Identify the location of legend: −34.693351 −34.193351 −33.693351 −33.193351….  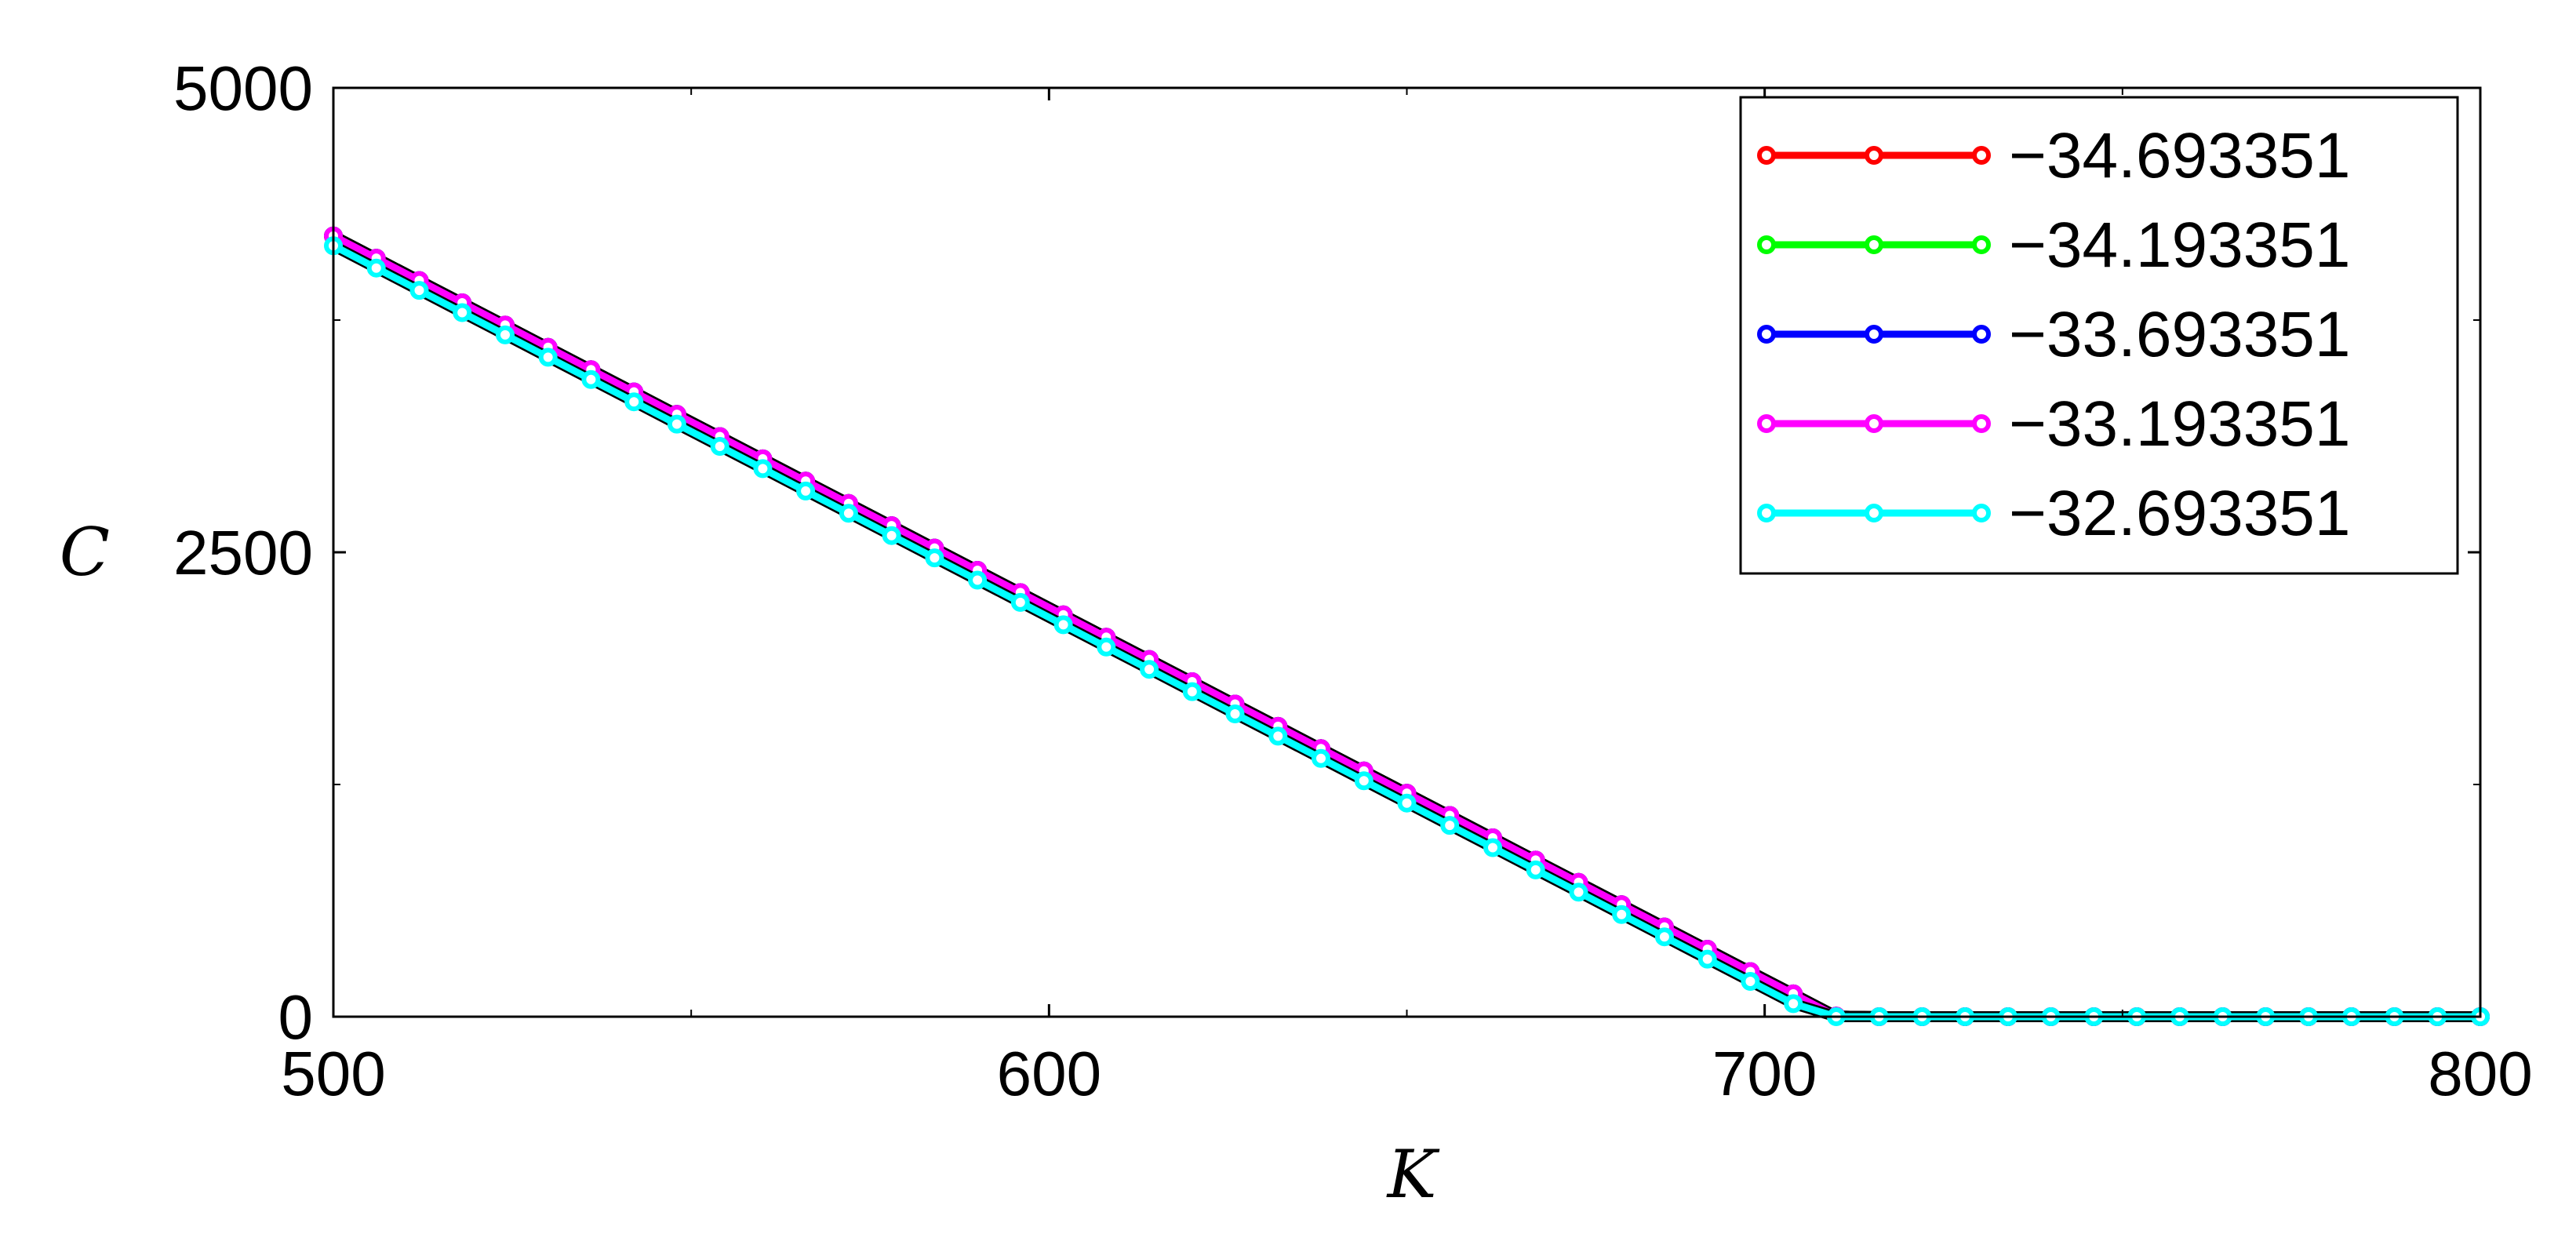
(2099, 335).